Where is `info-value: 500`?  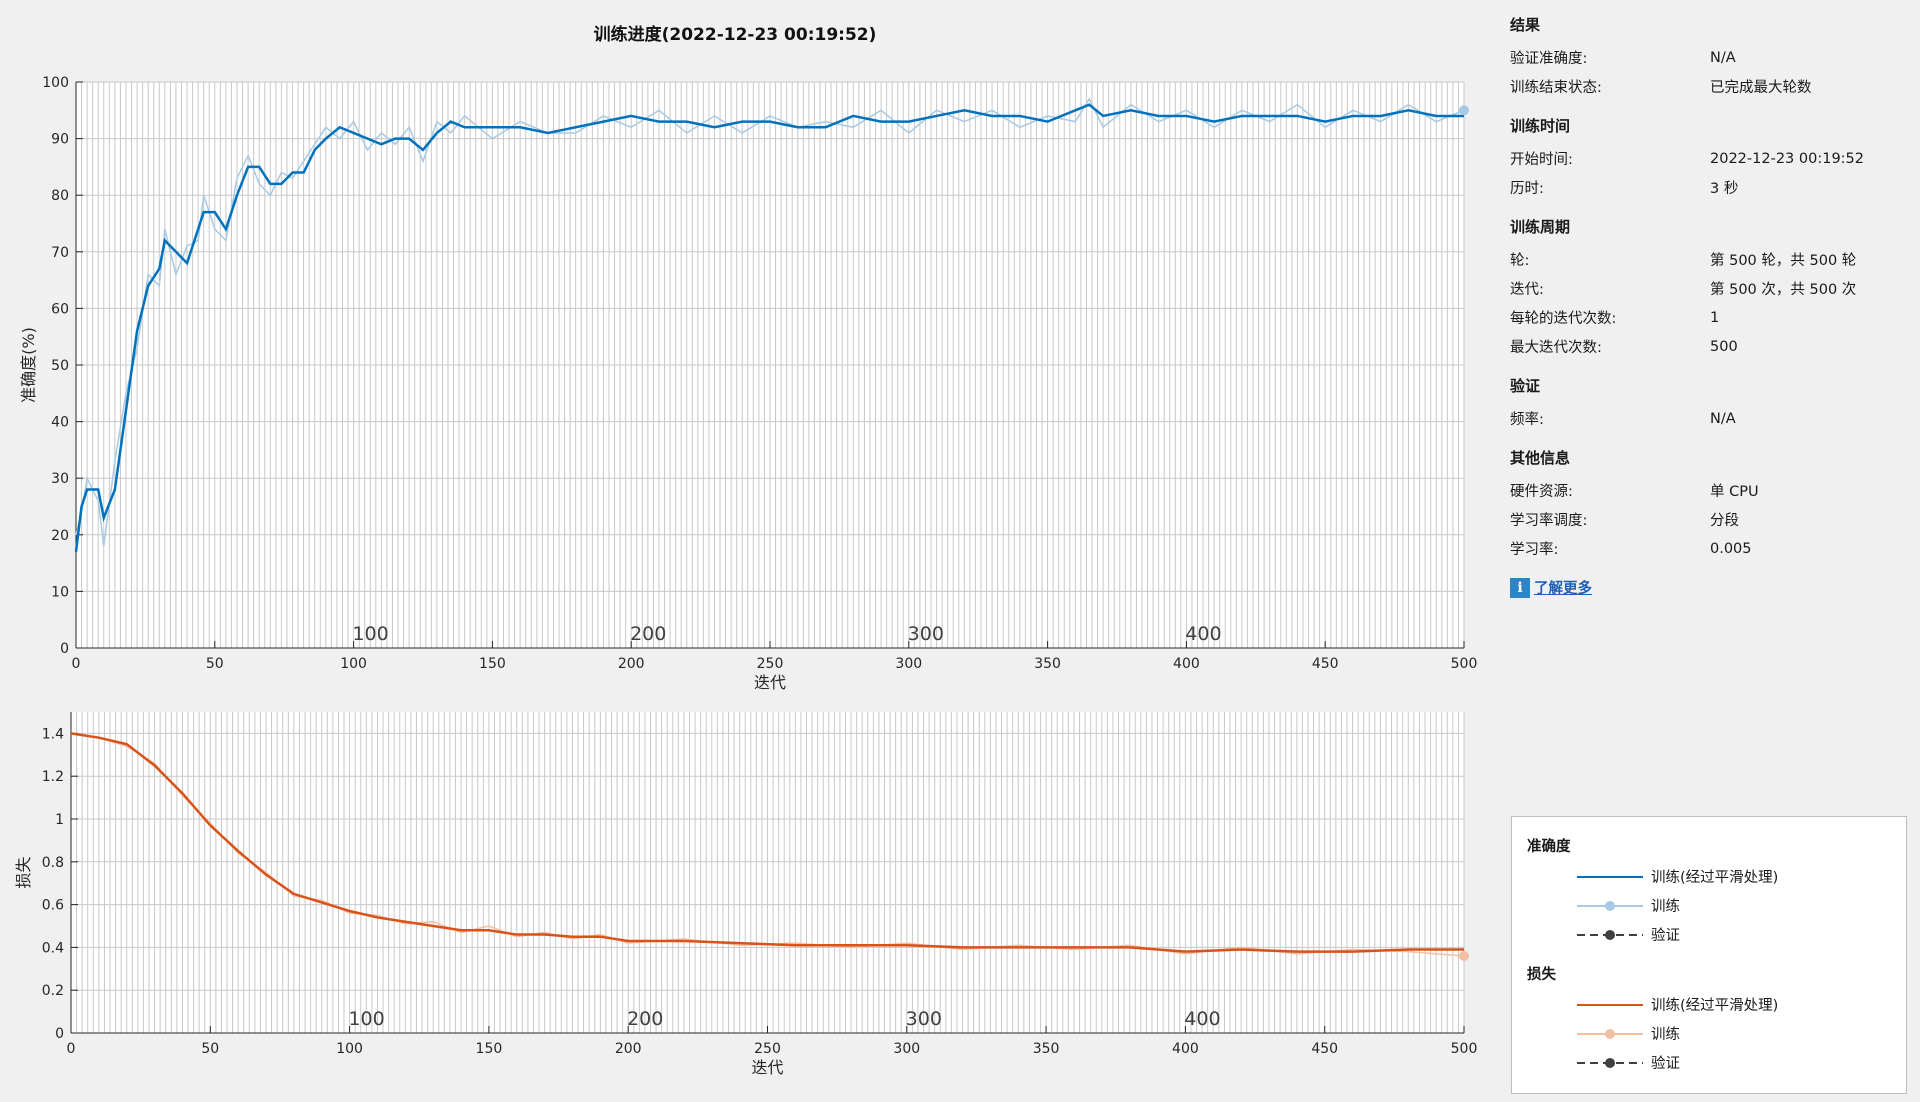
info-value: 500 is located at coordinates (1724, 346).